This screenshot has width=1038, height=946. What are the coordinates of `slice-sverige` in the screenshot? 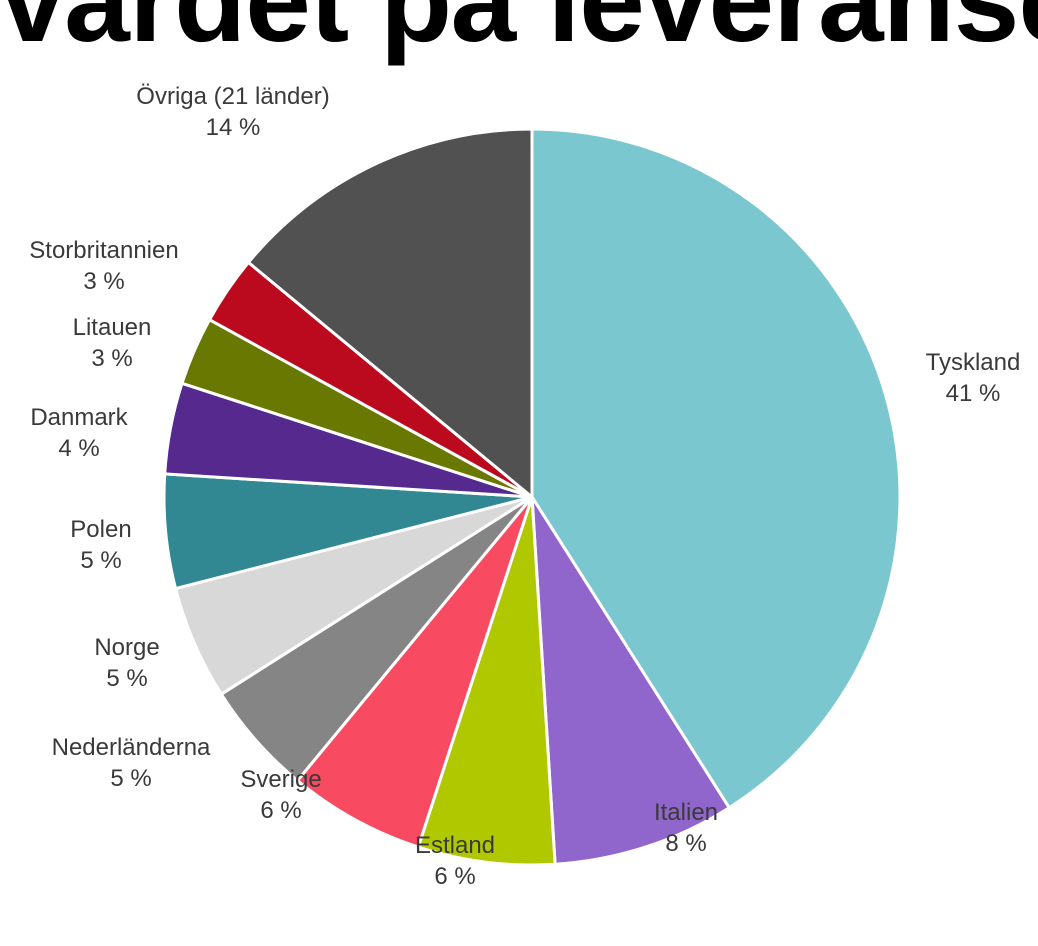 It's located at (414, 672).